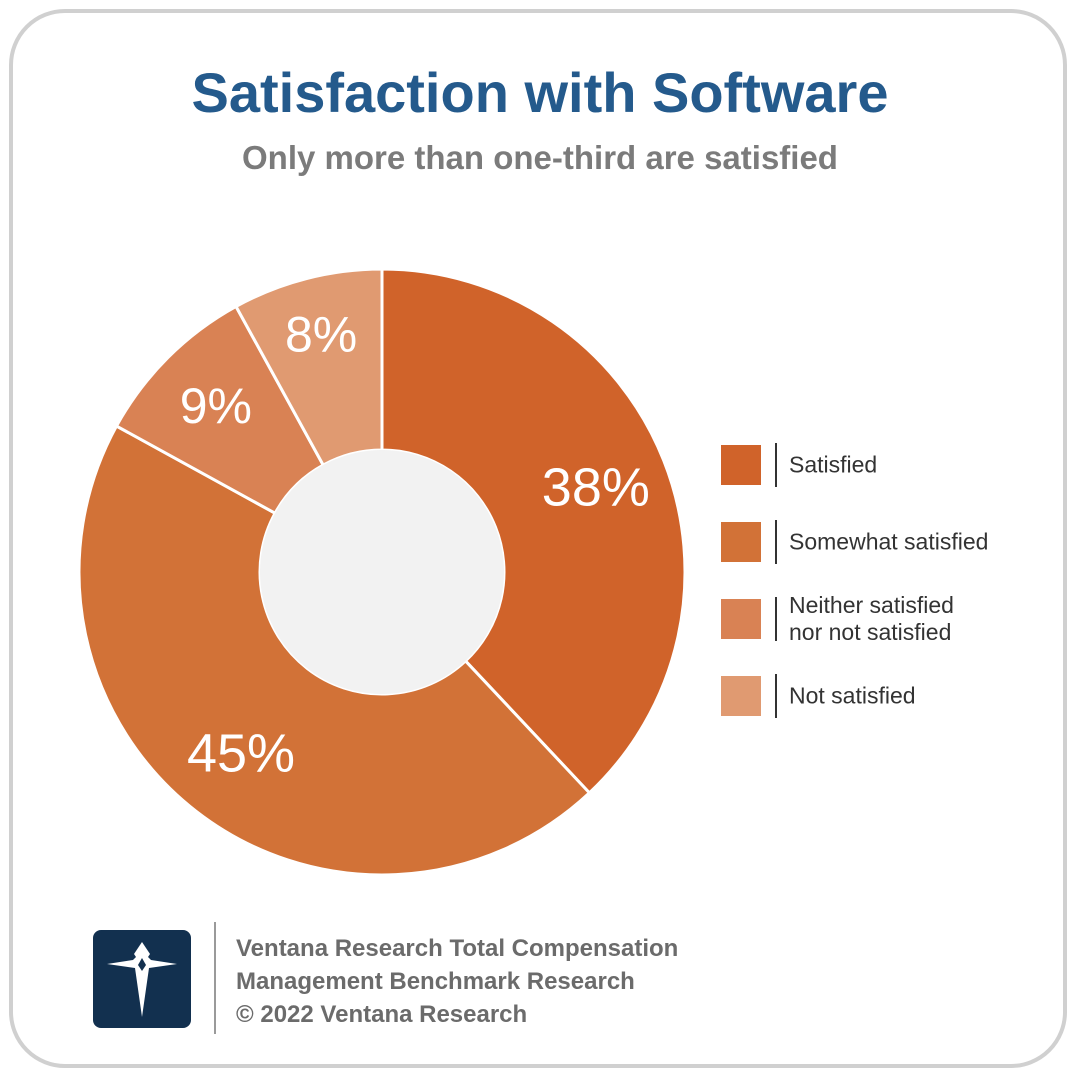  What do you see at coordinates (435, 981) in the screenshot?
I see `footer-line-2: Management Benchmark Research` at bounding box center [435, 981].